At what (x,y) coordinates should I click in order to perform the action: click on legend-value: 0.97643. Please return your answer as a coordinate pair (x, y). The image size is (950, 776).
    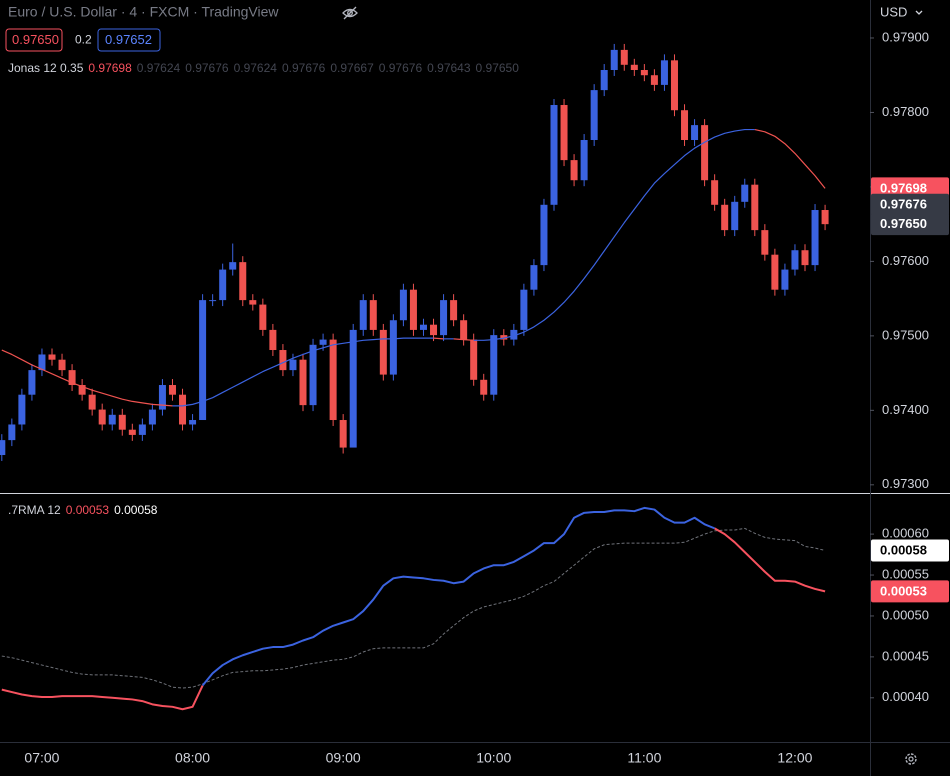
    Looking at the image, I should click on (449, 68).